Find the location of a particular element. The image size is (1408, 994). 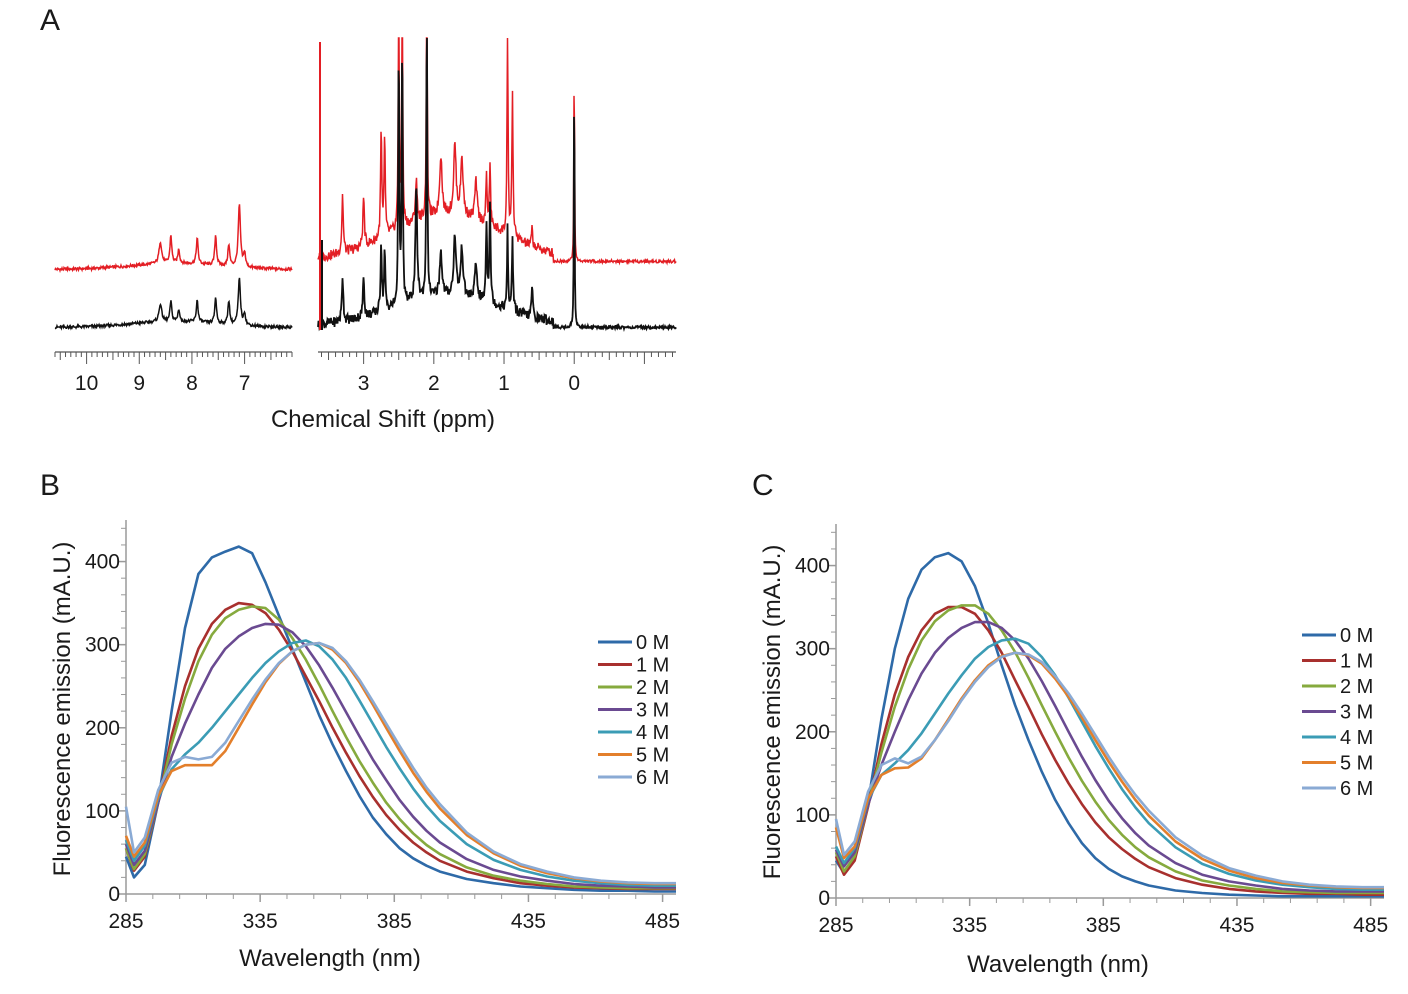

nmr-tick-label: 9 is located at coordinates (139, 383).